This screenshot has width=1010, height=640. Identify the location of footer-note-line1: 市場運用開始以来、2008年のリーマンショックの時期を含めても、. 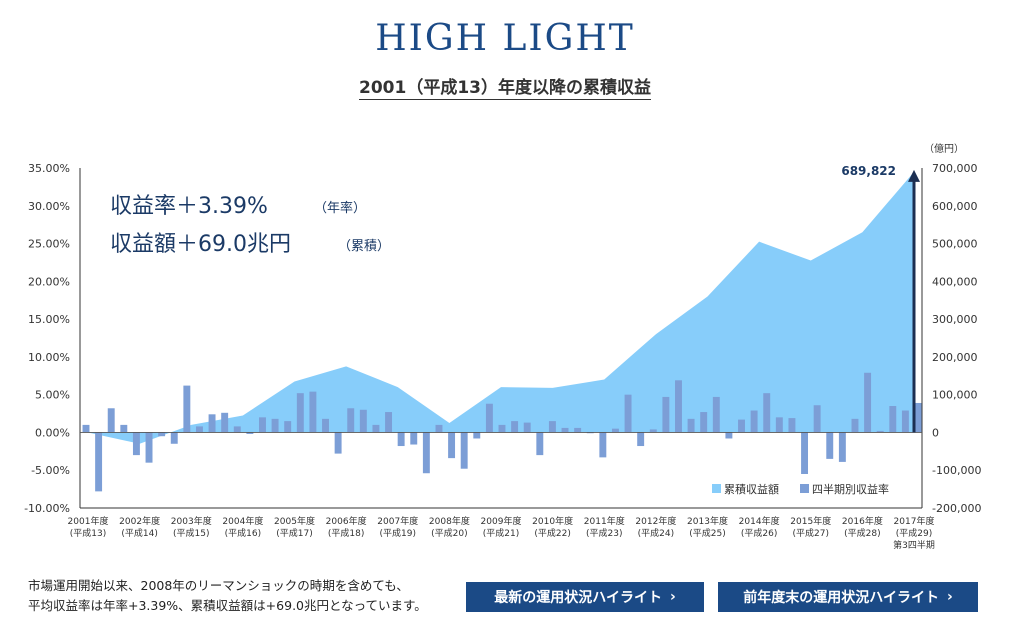
(218, 585).